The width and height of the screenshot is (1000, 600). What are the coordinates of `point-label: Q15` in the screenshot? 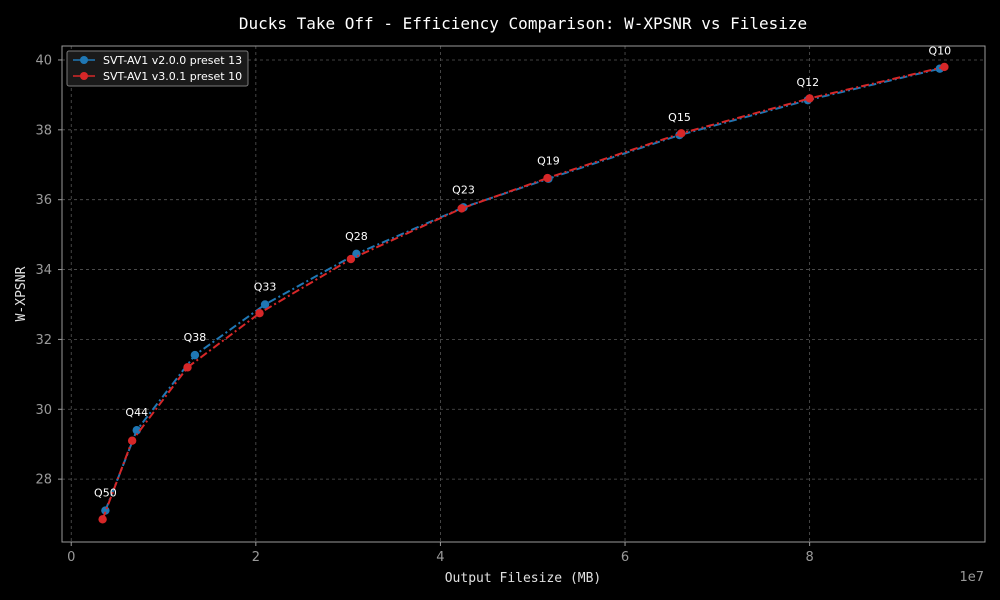 It's located at (679, 117).